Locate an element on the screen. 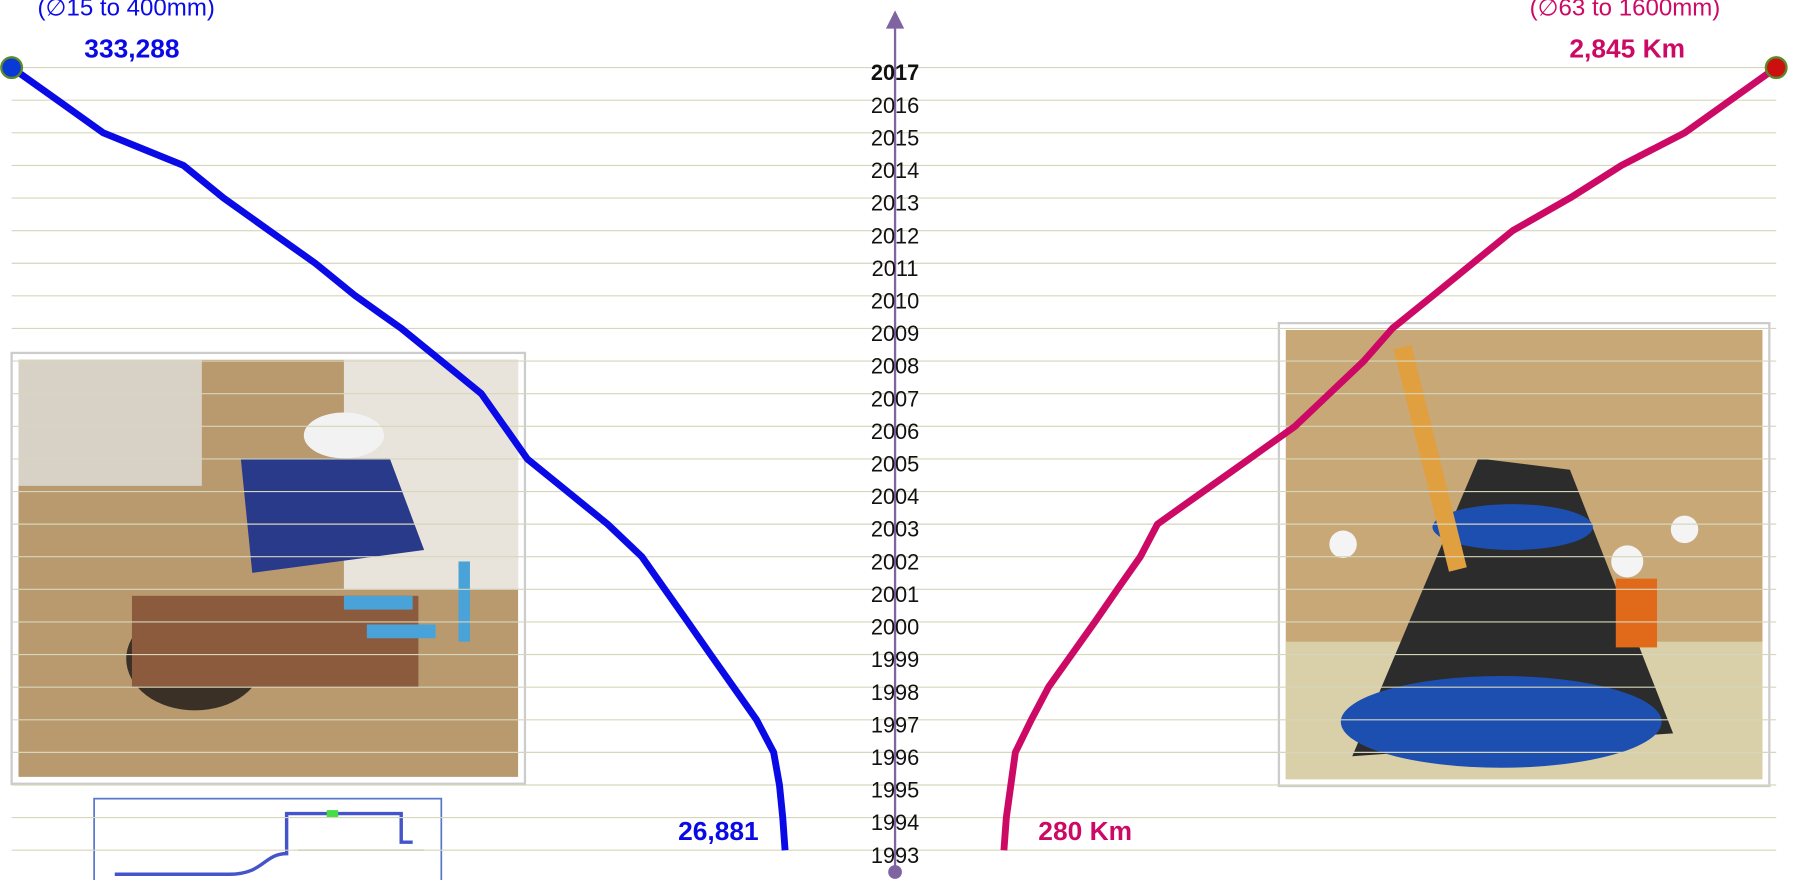 Image resolution: width=1797 pixels, height=880 pixels. axis-arrow is located at coordinates (895, 19).